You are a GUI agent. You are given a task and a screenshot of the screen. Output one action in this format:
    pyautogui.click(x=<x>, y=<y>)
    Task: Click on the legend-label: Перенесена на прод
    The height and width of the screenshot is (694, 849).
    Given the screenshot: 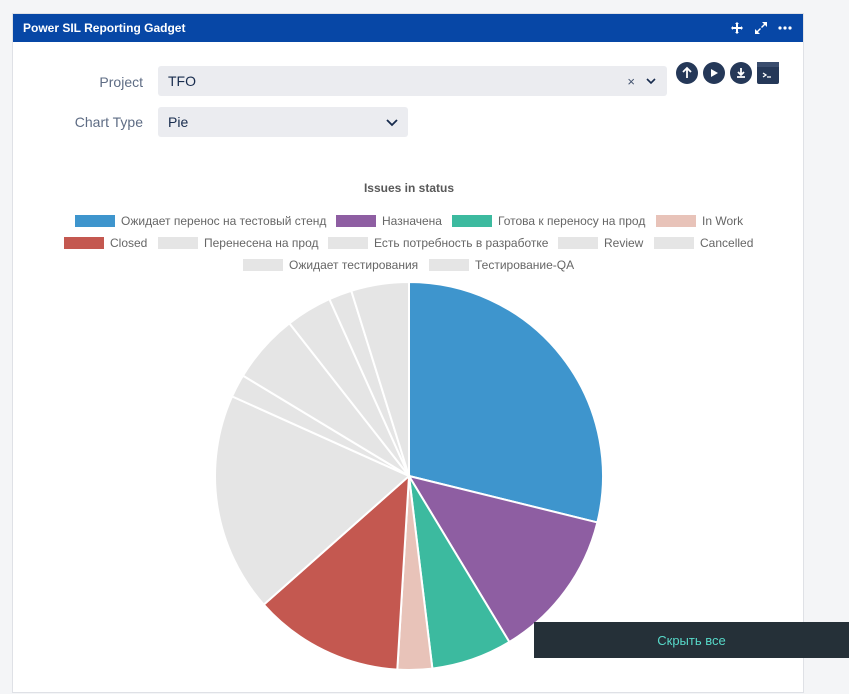 What is the action you would take?
    pyautogui.click(x=261, y=243)
    